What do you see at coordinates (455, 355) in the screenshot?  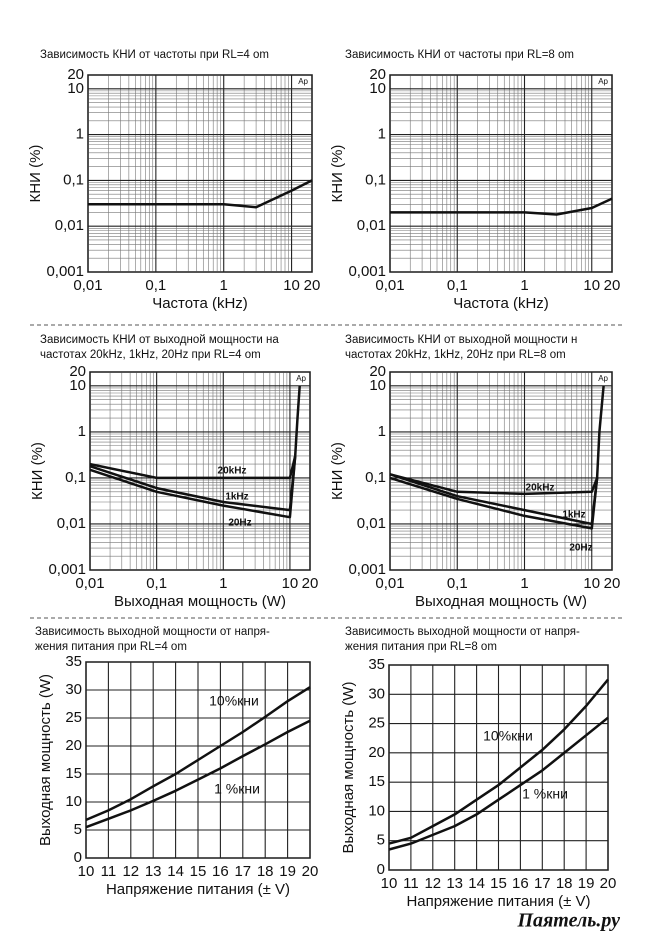 I see `chart-title: частотах 20kHz, 1kHz, 20Hz при RL=8 om` at bounding box center [455, 355].